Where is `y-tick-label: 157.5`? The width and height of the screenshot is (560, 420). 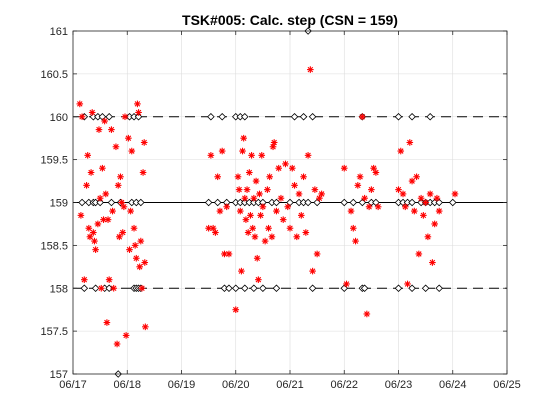 y-tick-label: 157.5 is located at coordinates (54, 332).